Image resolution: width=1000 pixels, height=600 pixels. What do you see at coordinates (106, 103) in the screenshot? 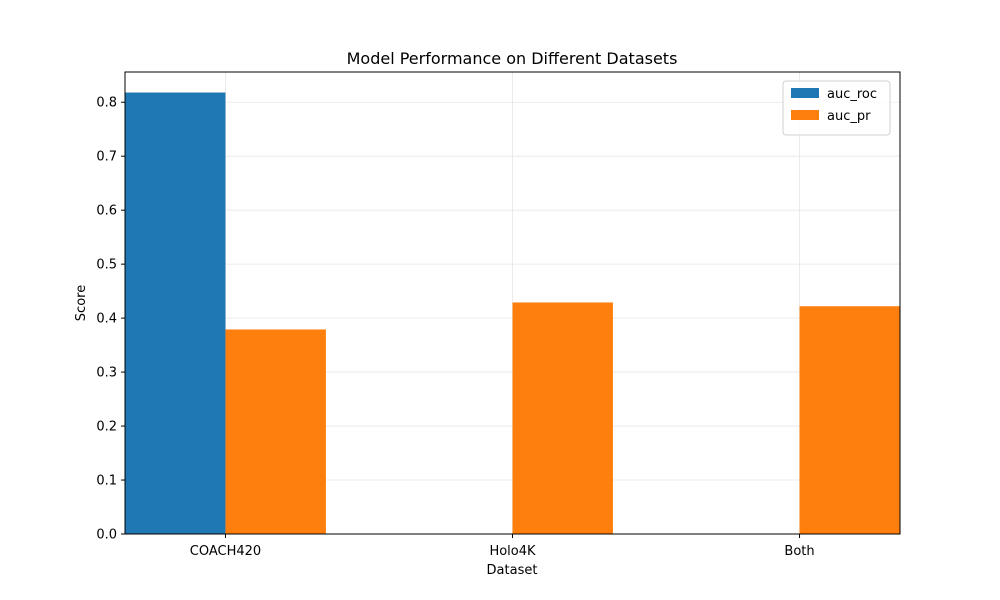
I see `y-tick-label: 0.8` at bounding box center [106, 103].